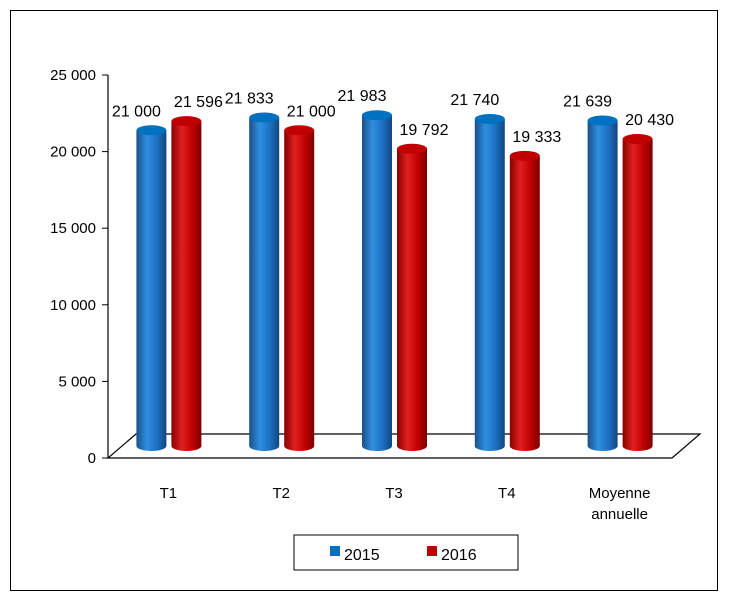 The width and height of the screenshot is (729, 599). What do you see at coordinates (136, 111) in the screenshot?
I see `data-label-2015: 21 000` at bounding box center [136, 111].